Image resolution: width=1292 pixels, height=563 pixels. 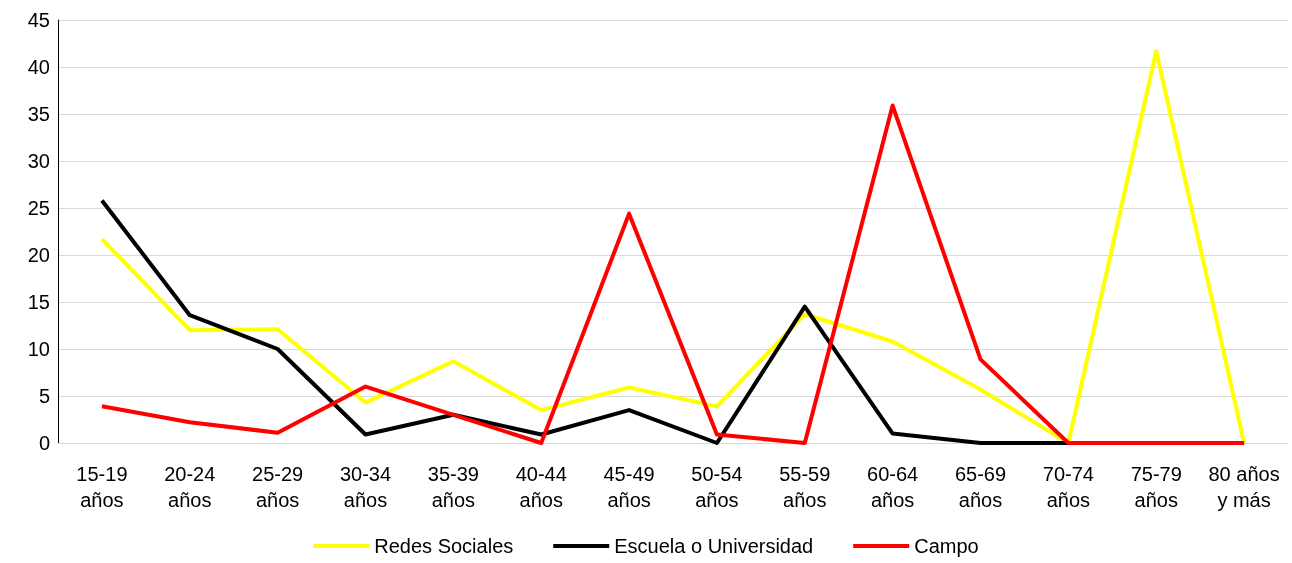 I want to click on x-tick-label: 35-39 años, so click(x=453, y=487).